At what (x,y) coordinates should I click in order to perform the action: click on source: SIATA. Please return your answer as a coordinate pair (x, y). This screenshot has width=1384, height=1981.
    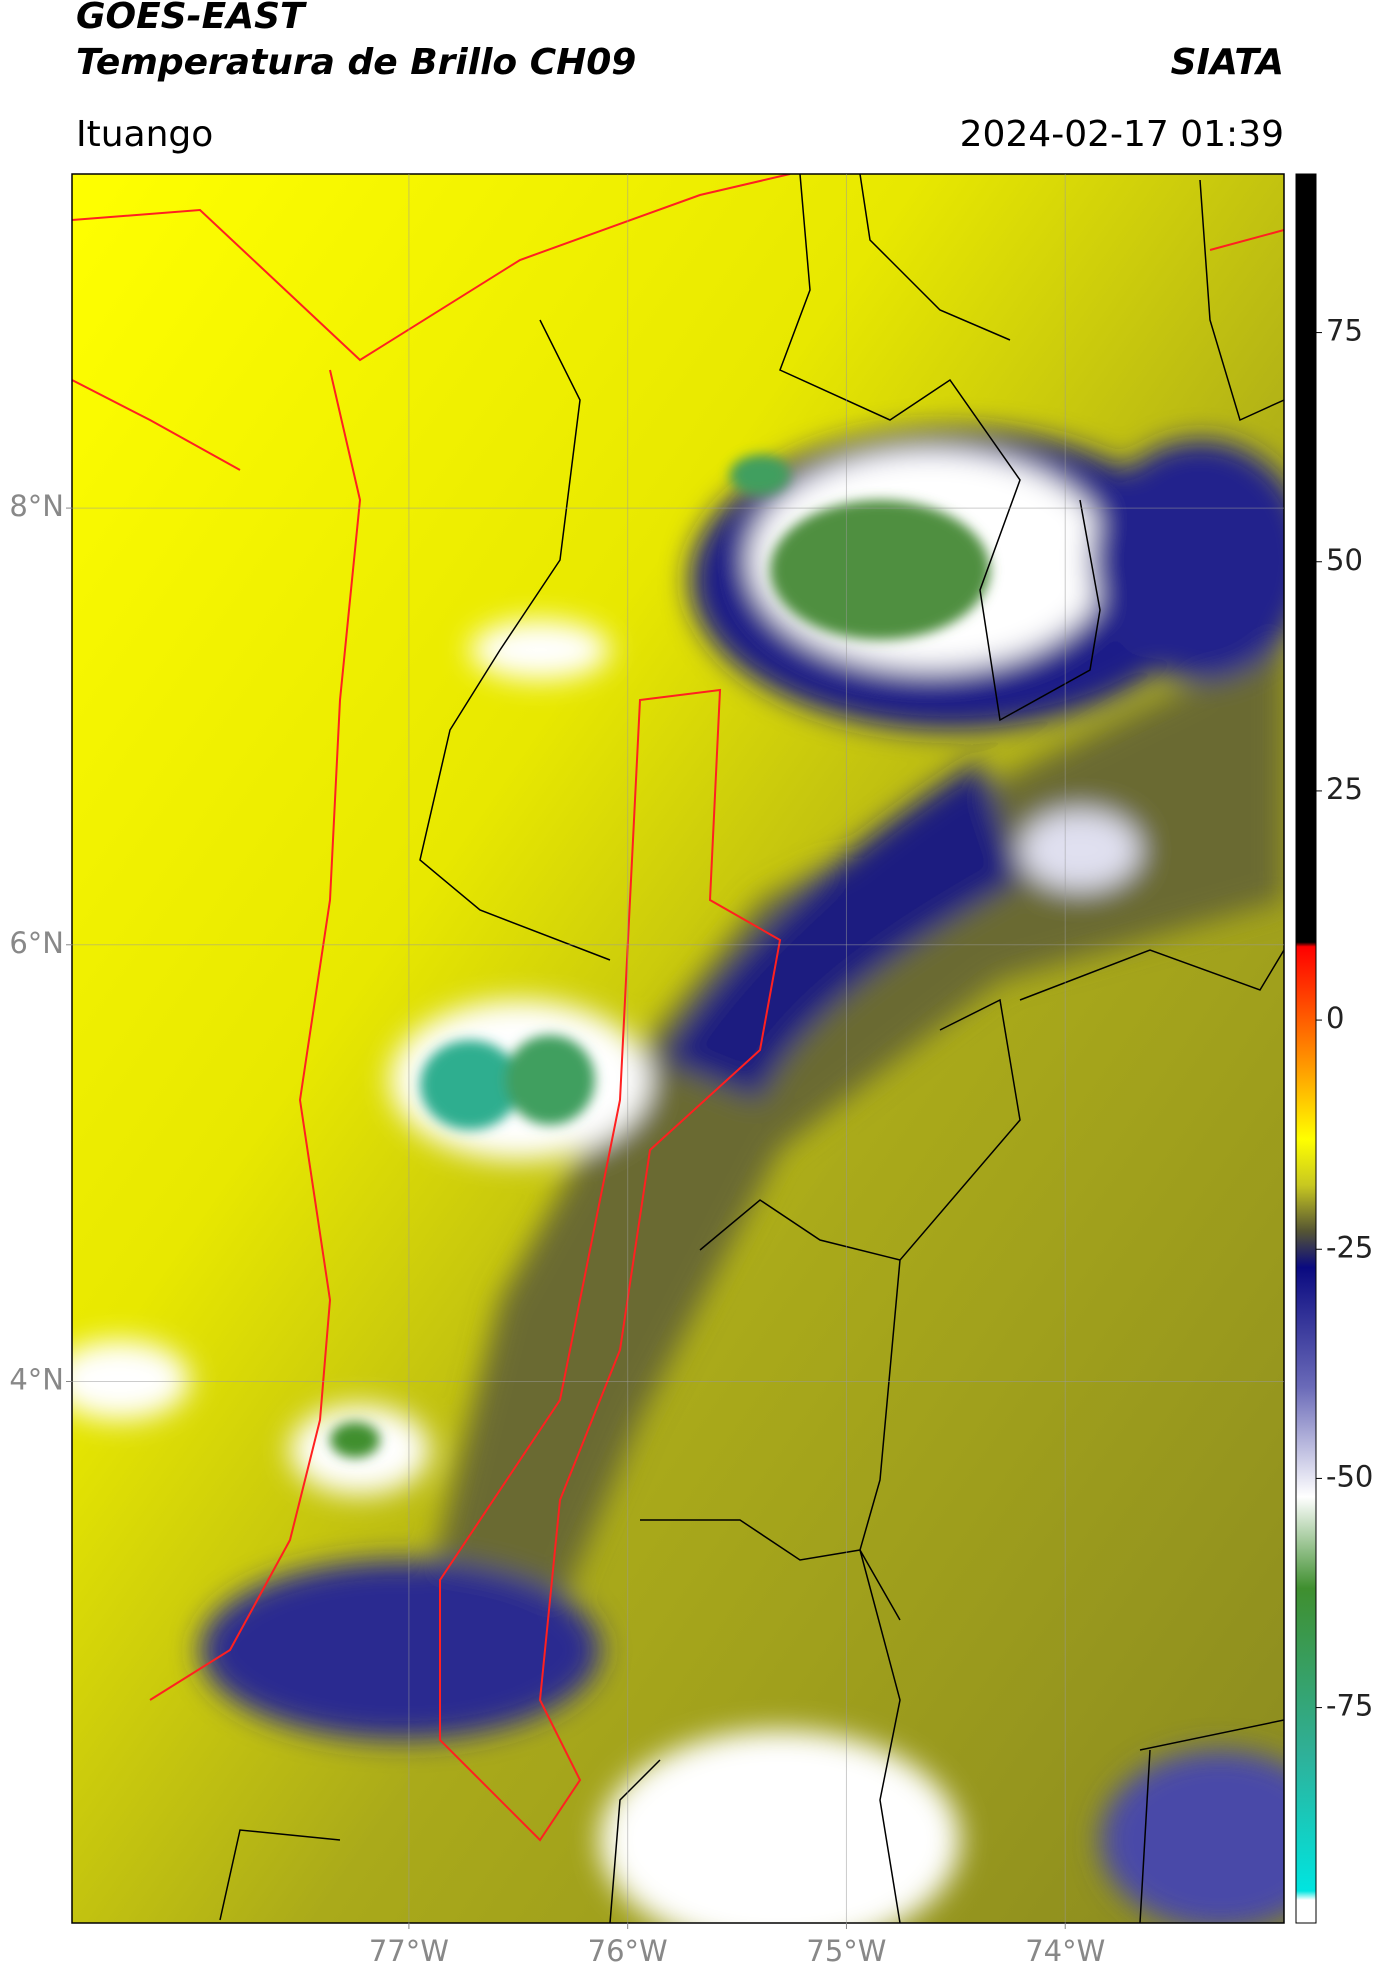
    Looking at the image, I should click on (1227, 62).